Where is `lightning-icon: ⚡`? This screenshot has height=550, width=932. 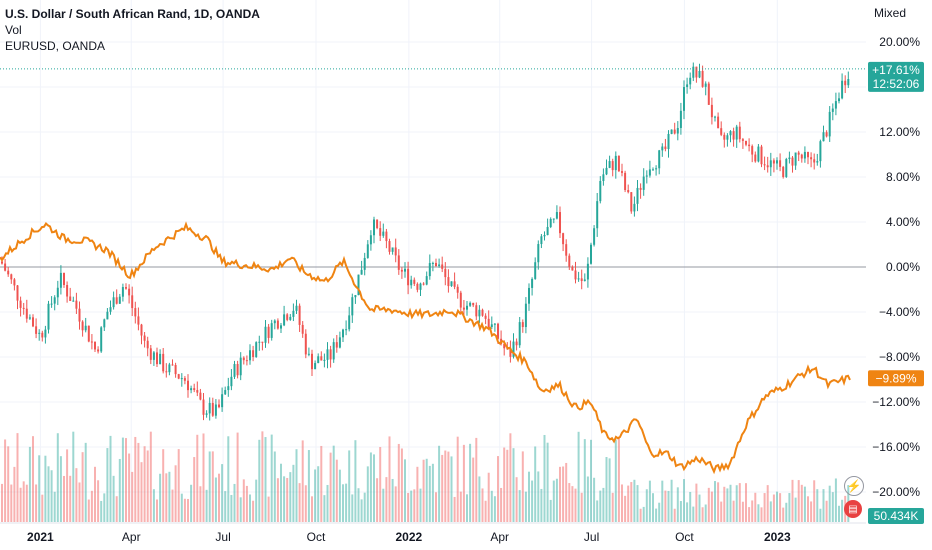
lightning-icon: ⚡ is located at coordinates (854, 486).